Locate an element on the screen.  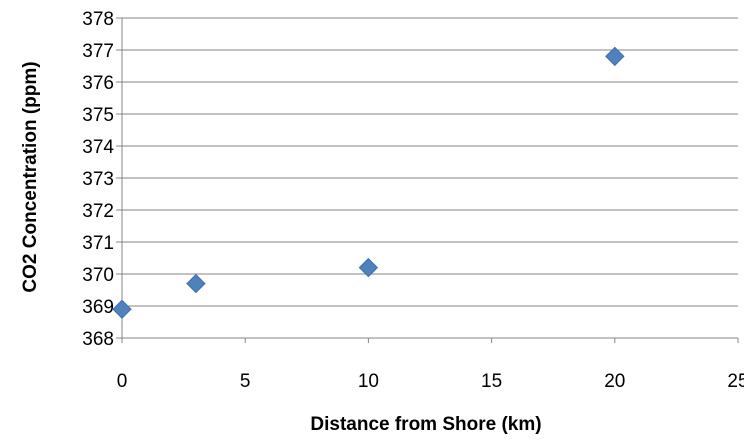
y-tick-label: 371 is located at coordinates (98, 243).